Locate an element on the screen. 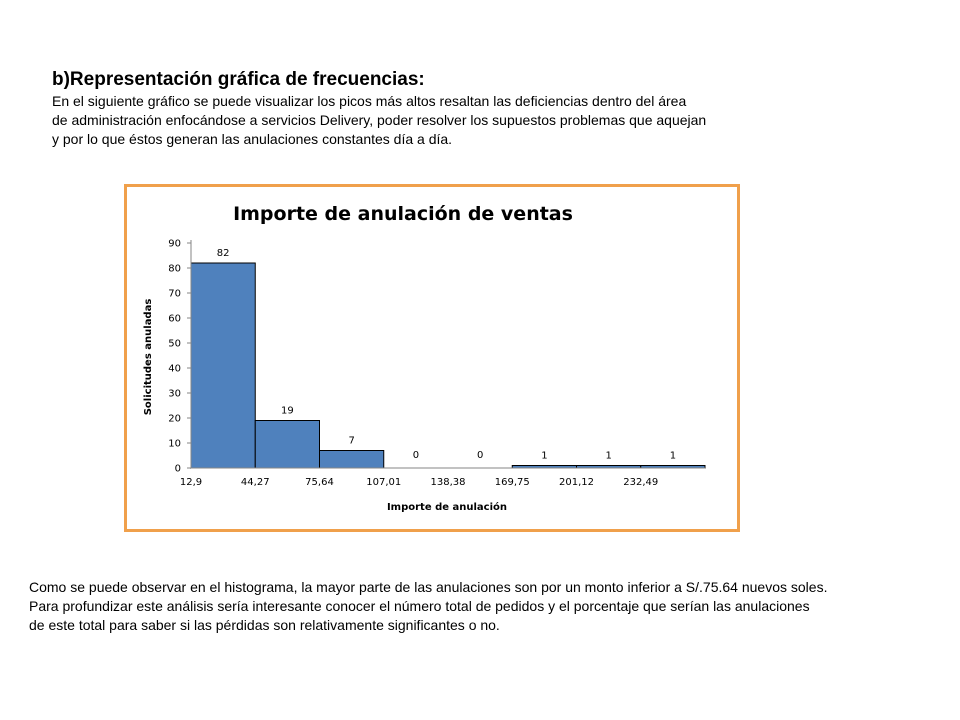 The image size is (960, 720). y-tick-label: 0 is located at coordinates (178, 469).